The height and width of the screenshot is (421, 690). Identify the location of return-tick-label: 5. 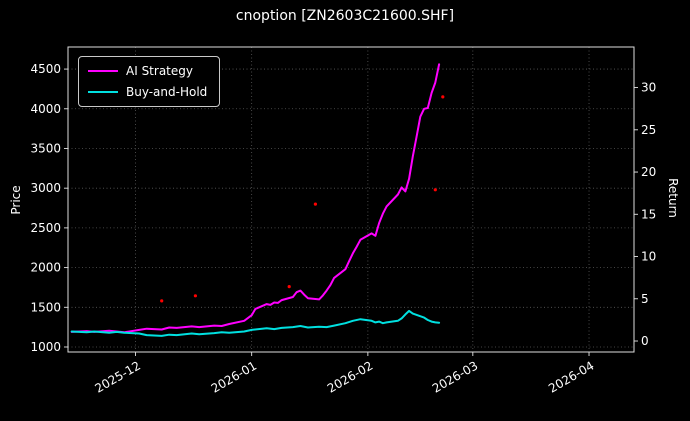
(645, 299).